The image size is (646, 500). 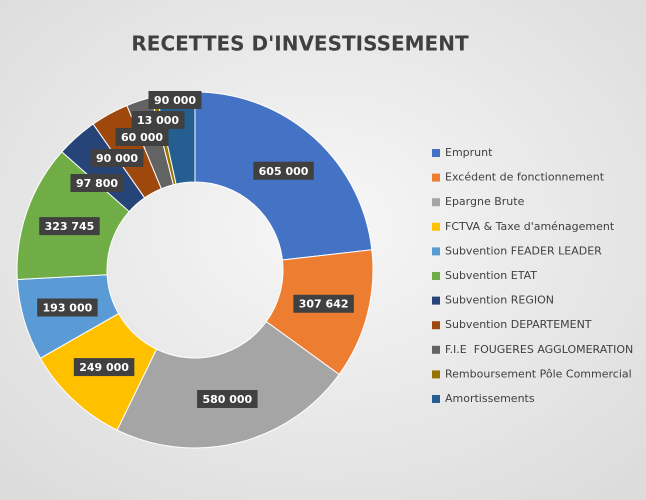 What do you see at coordinates (530, 226) in the screenshot?
I see `legend-text: FCTVA & Taxe d'aménagement` at bounding box center [530, 226].